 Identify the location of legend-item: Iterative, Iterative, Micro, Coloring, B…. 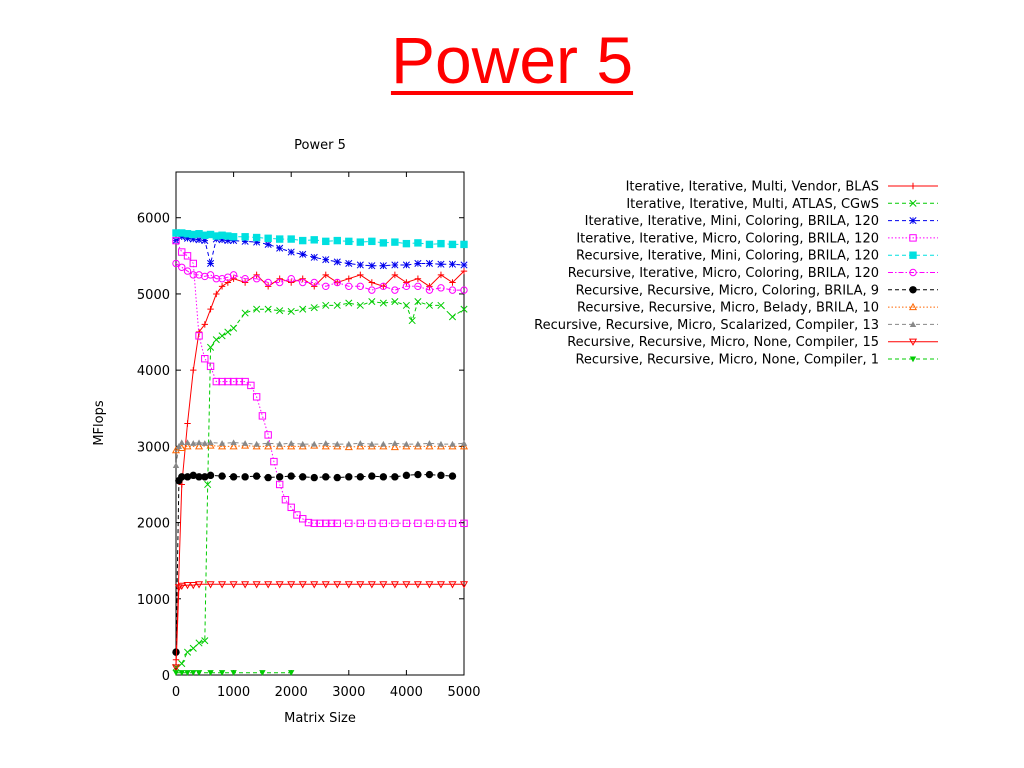
(757, 238).